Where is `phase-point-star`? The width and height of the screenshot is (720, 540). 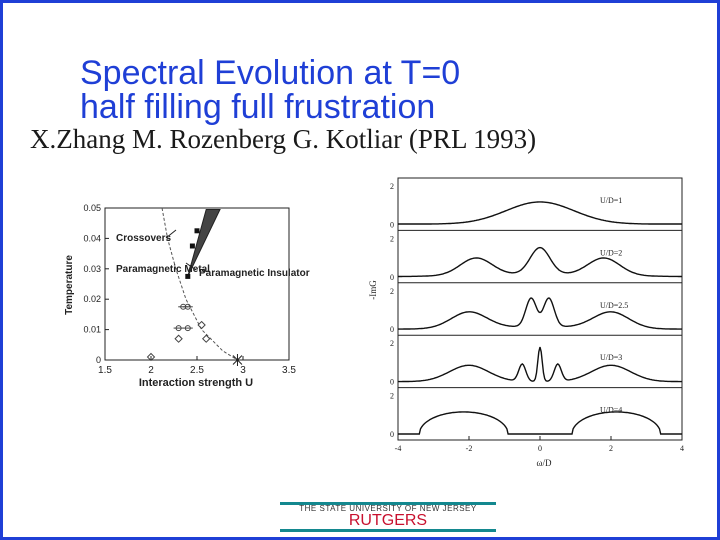 phase-point-star is located at coordinates (237, 360).